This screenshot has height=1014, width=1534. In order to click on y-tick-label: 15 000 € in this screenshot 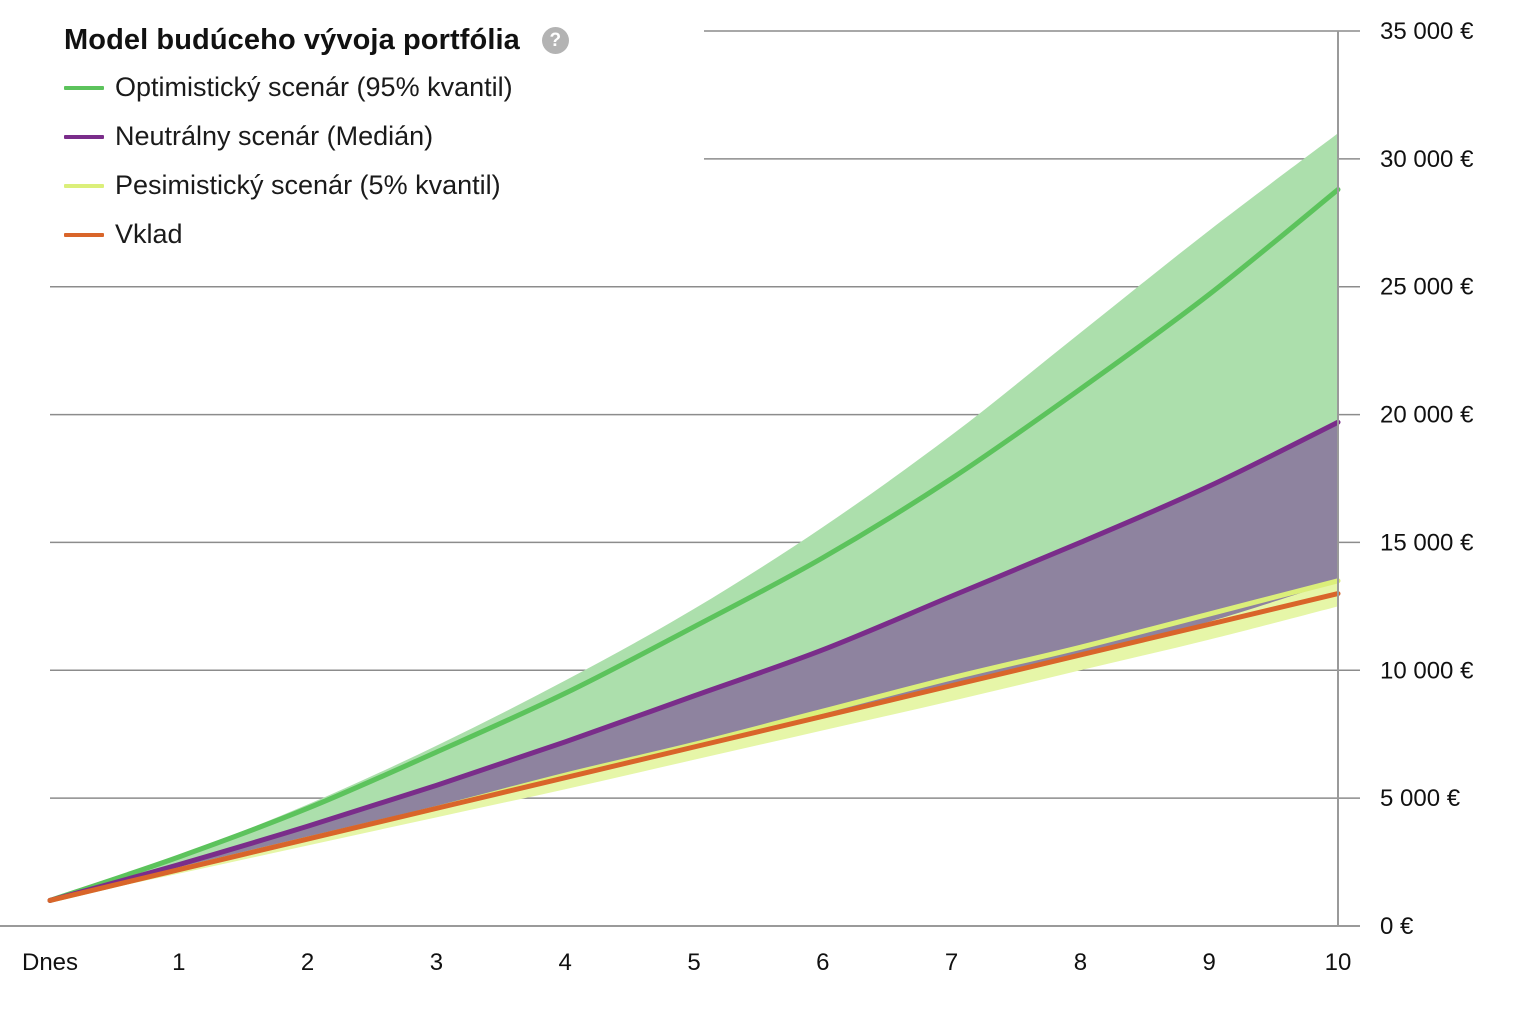, I will do `click(1427, 542)`.